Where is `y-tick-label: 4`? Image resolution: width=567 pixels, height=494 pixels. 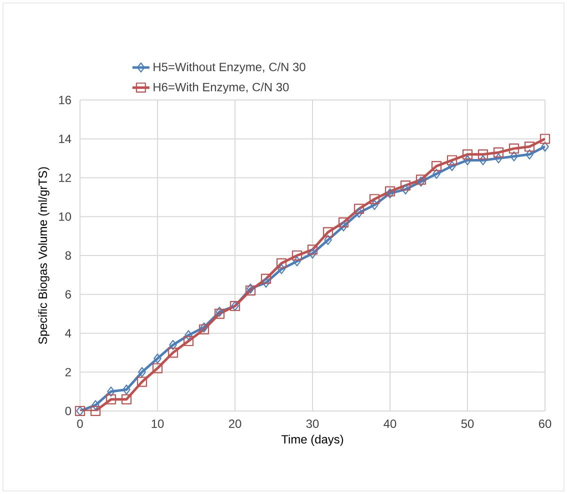 y-tick-label: 4 is located at coordinates (68, 333).